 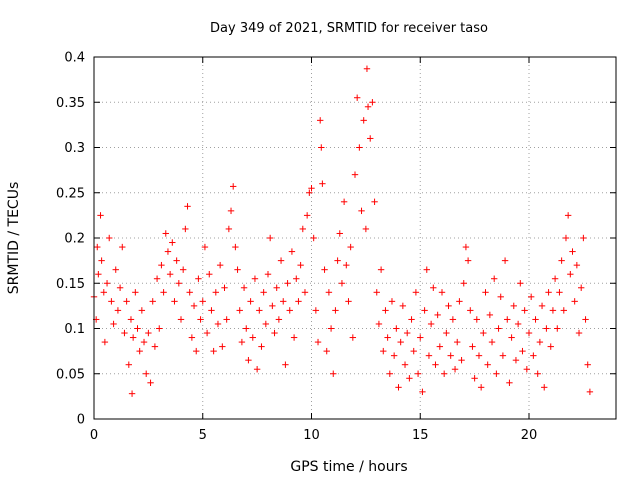 What do you see at coordinates (74, 58) in the screenshot?
I see `y-tick-label: 0.4` at bounding box center [74, 58].